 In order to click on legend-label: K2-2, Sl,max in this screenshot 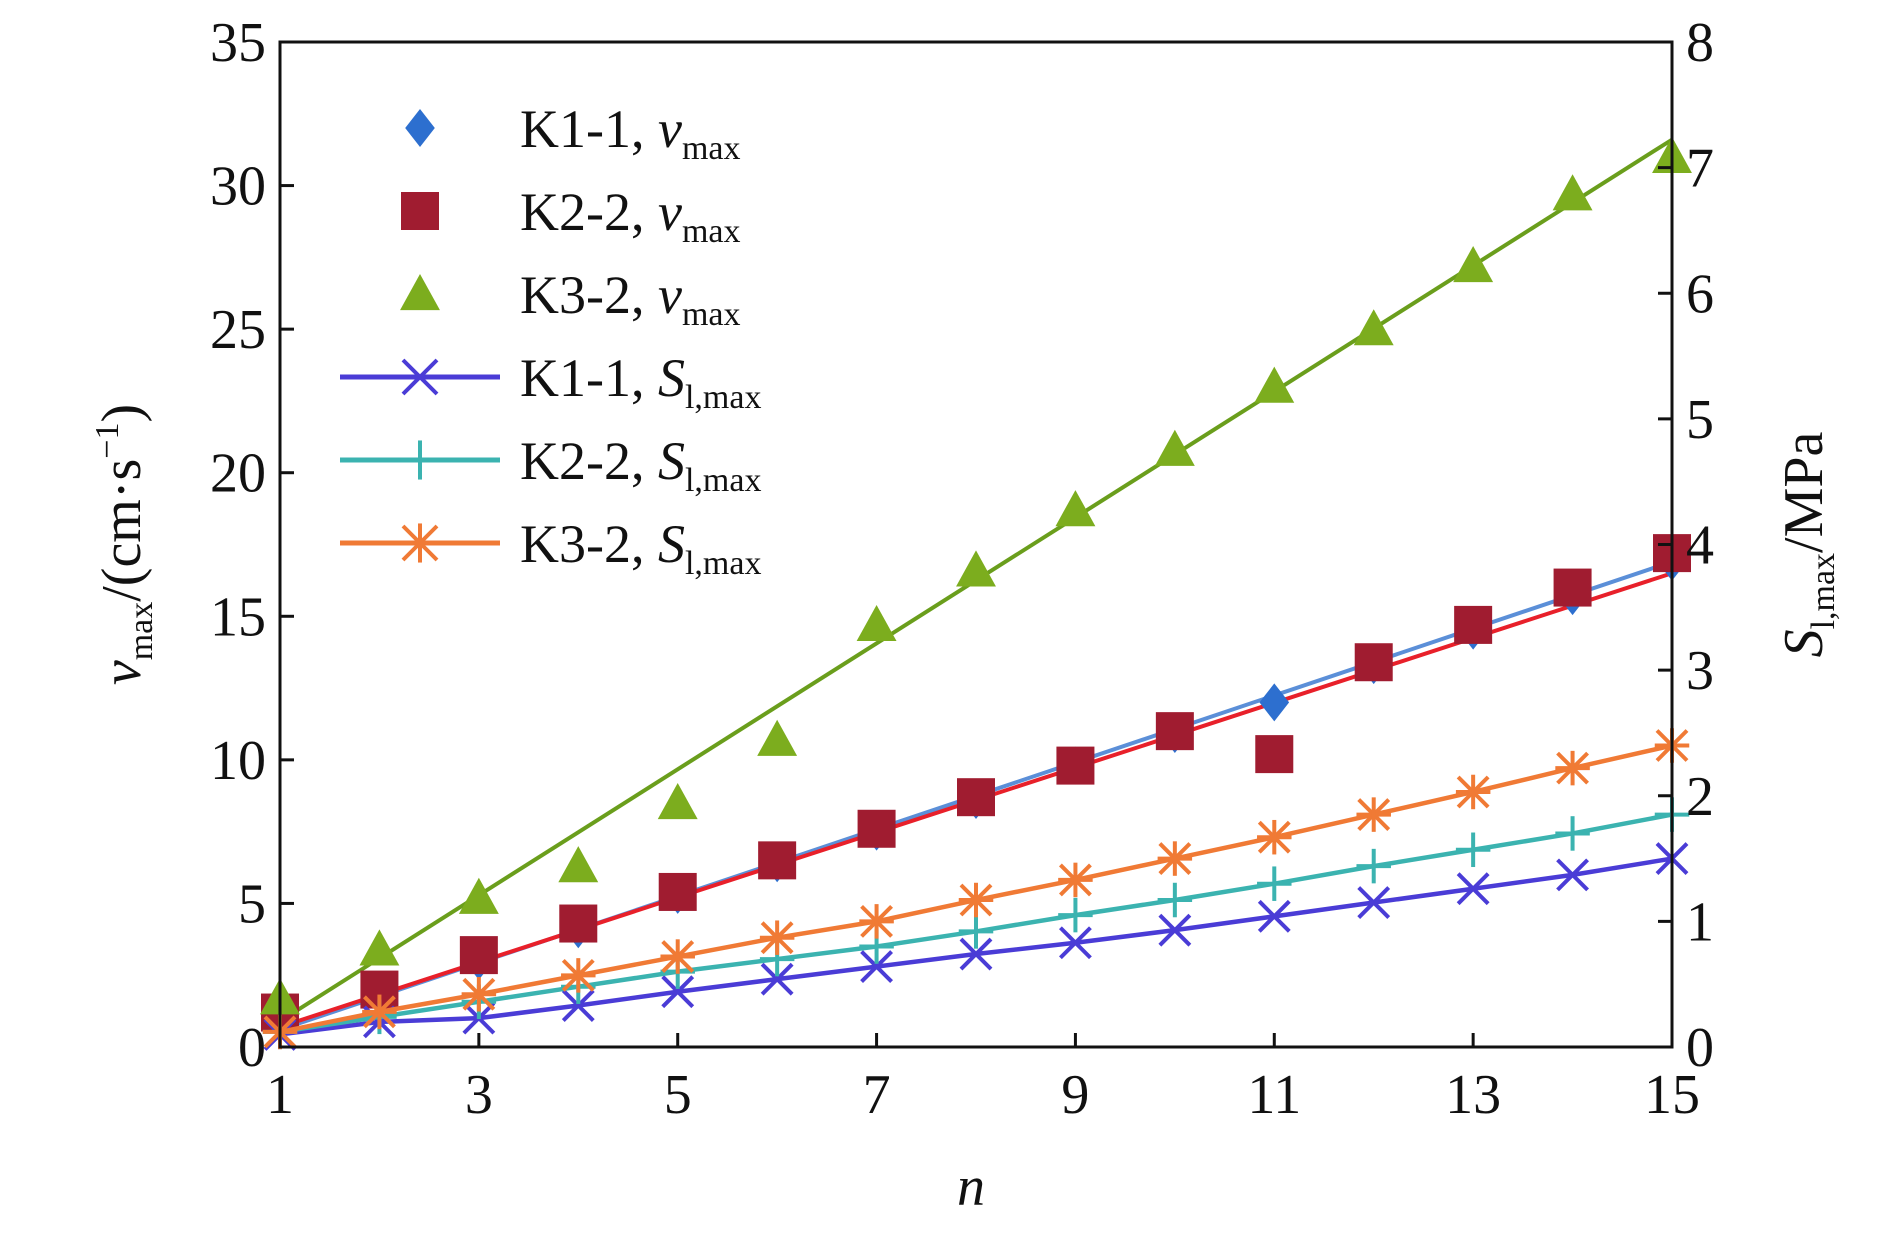, I will do `click(640, 465)`.